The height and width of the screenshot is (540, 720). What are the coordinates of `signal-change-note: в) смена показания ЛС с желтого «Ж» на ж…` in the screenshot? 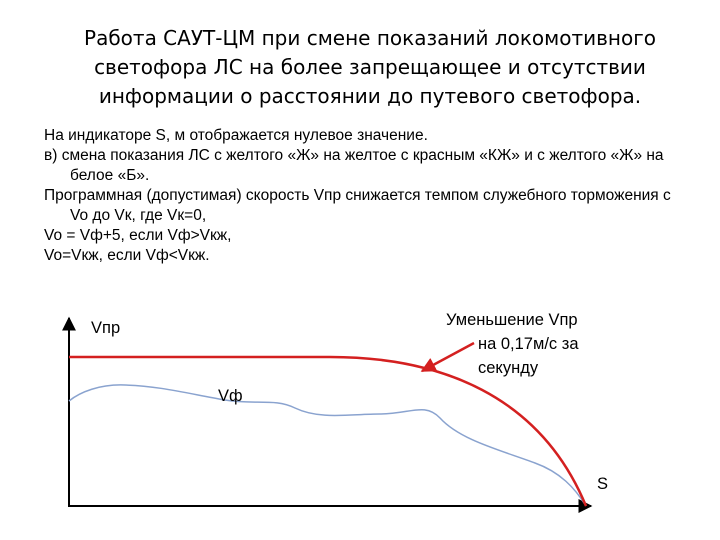 It's located at (354, 165).